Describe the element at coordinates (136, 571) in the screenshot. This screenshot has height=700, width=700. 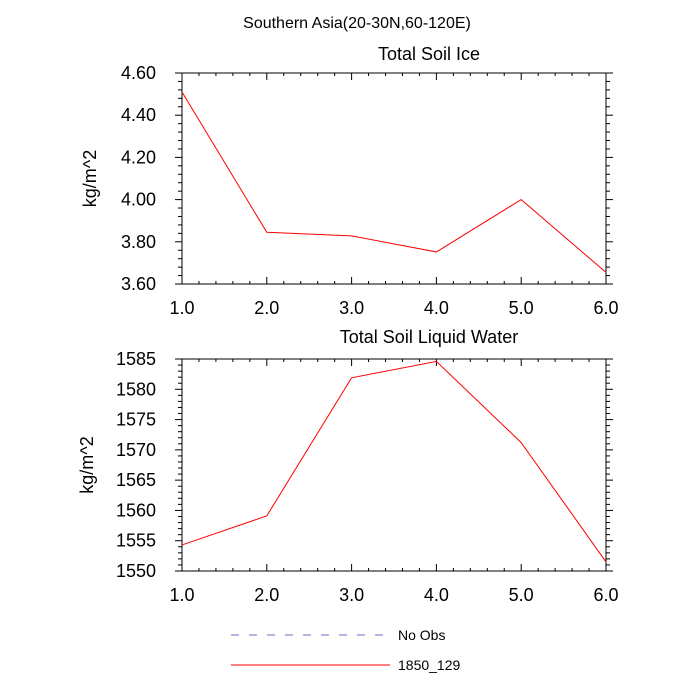
I see `y-tick-label: 1550` at that location.